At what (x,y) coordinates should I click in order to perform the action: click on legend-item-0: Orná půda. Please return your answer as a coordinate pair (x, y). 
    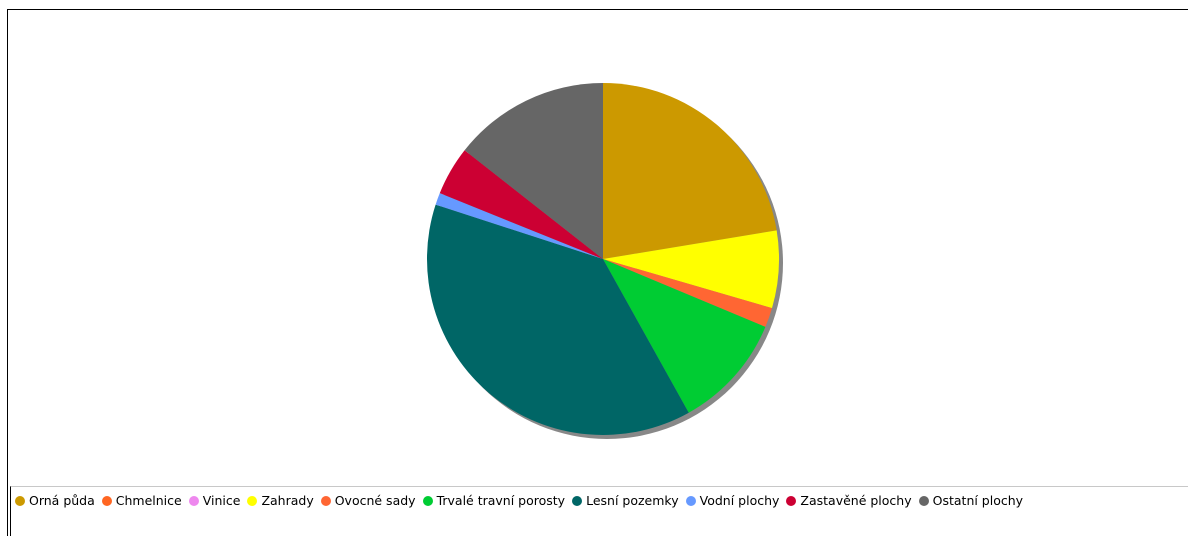
    Looking at the image, I should click on (55, 501).